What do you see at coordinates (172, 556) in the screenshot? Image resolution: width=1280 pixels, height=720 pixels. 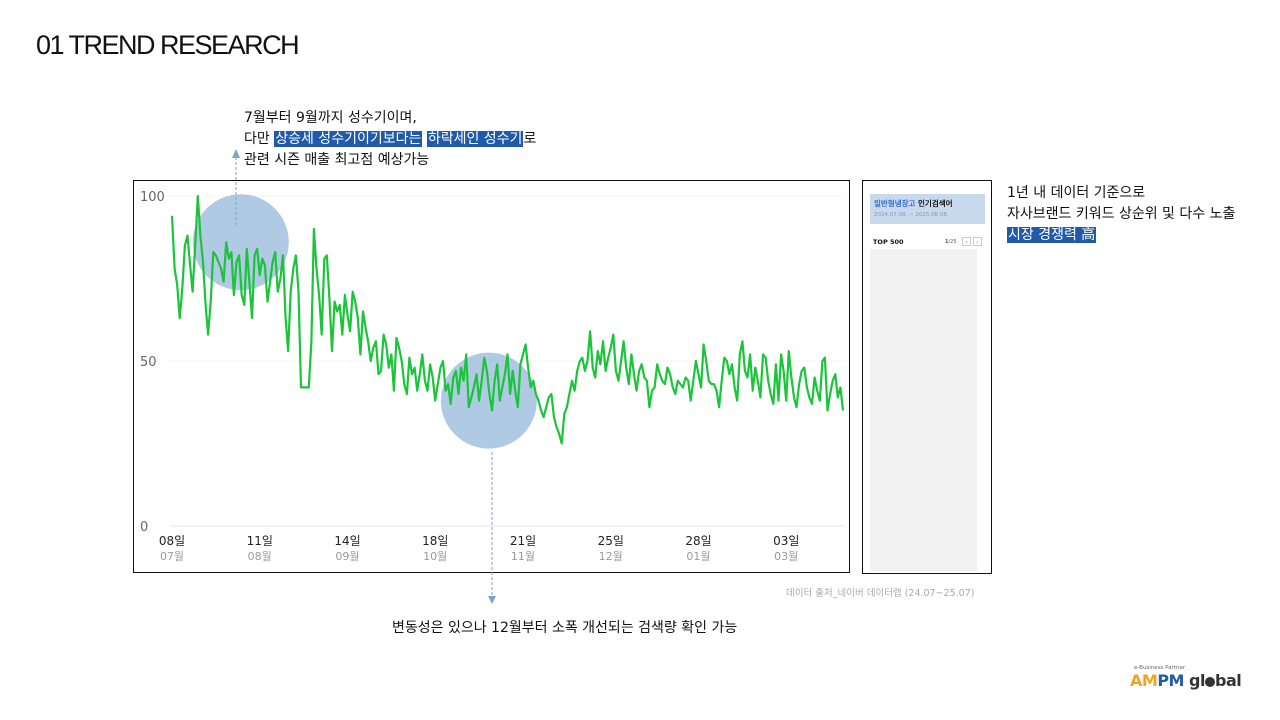 I see `x-tick-sublabel: 07월` at bounding box center [172, 556].